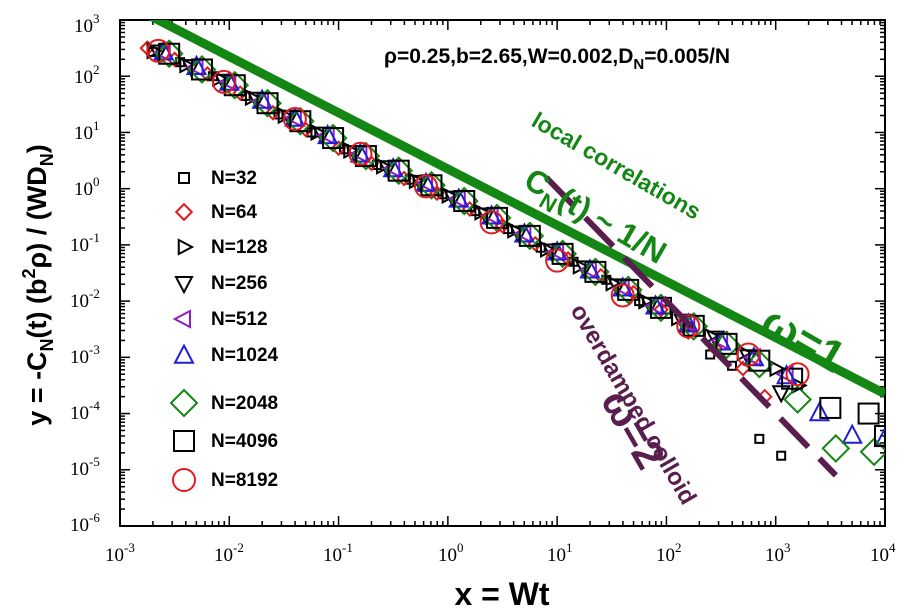 This screenshot has width=907, height=611. I want to click on x-axis-title: x = Wt, so click(501, 593).